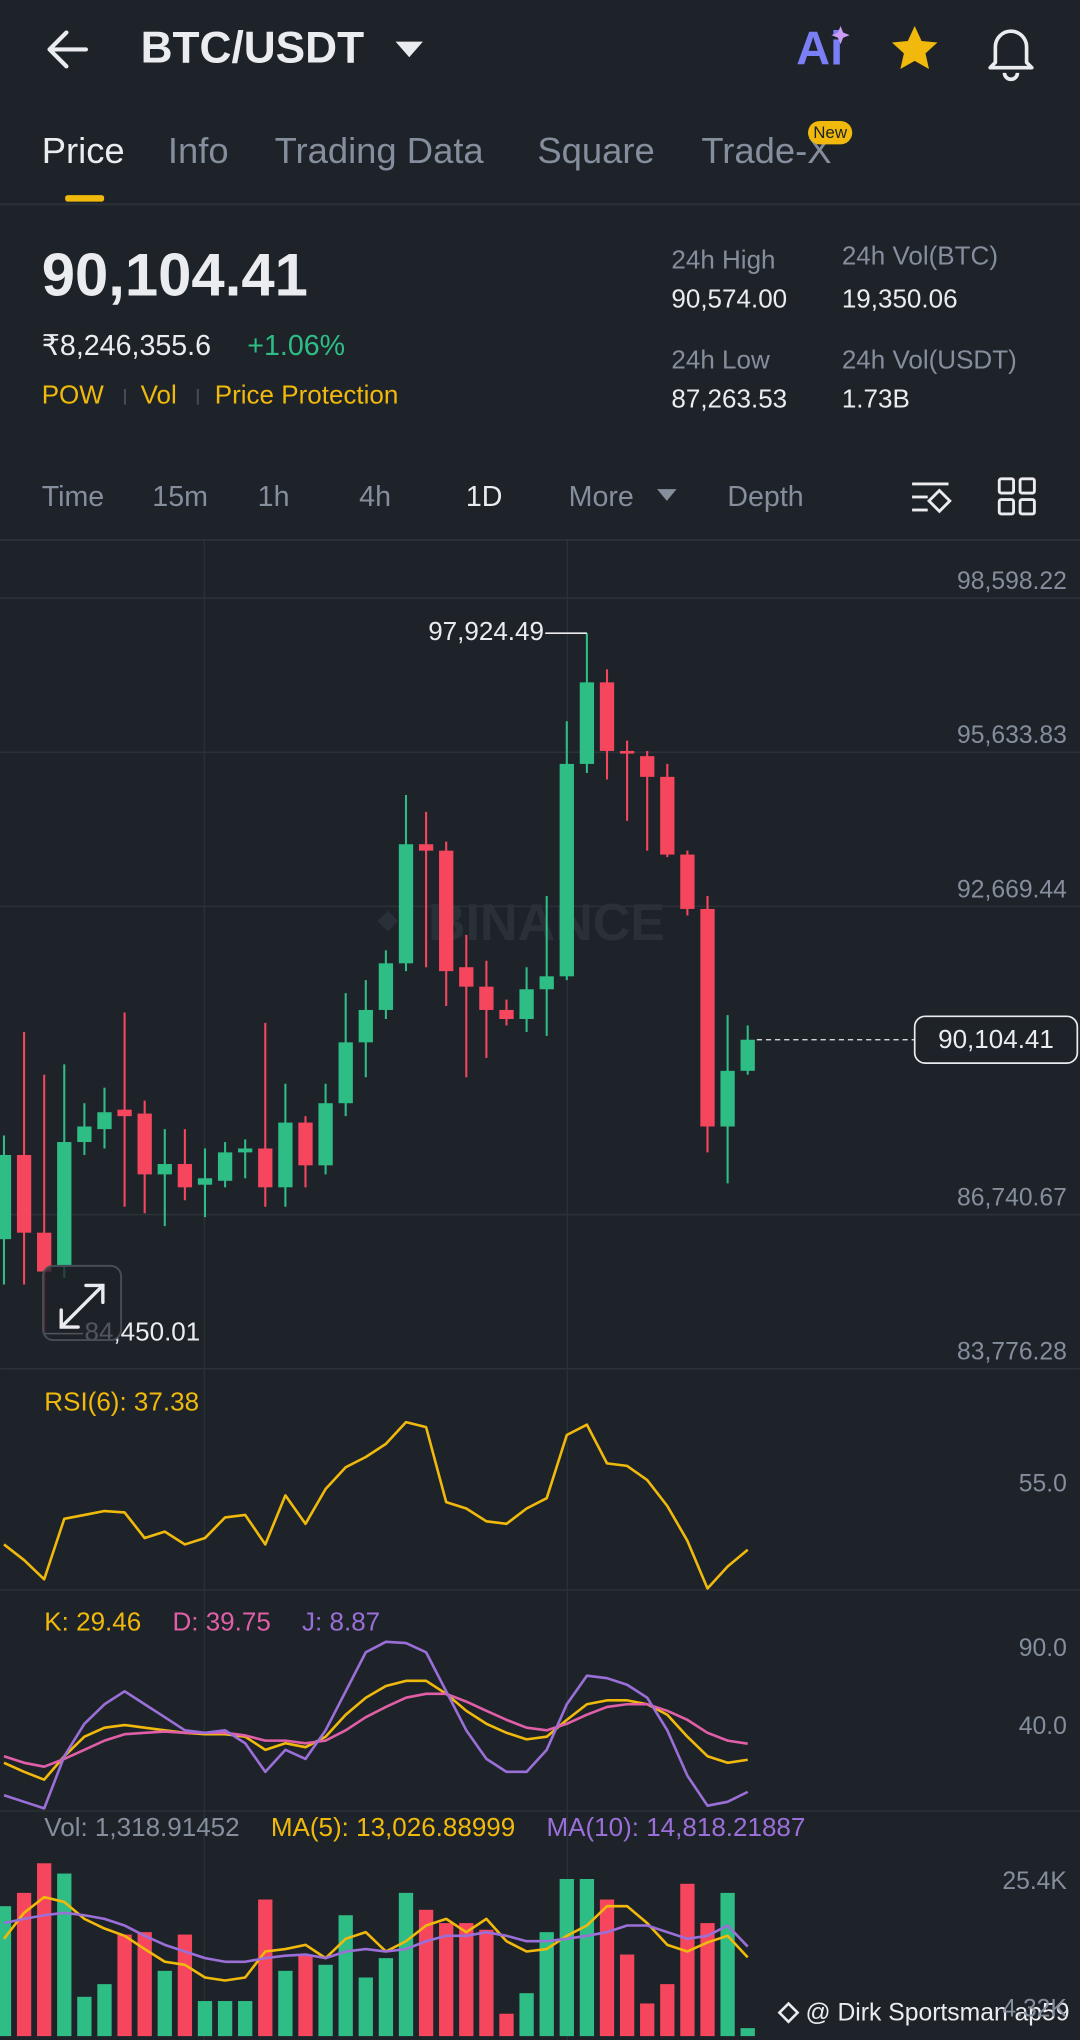 The width and height of the screenshot is (1080, 2040). What do you see at coordinates (819, 48) in the screenshot?
I see `ai-button: Ai` at bounding box center [819, 48].